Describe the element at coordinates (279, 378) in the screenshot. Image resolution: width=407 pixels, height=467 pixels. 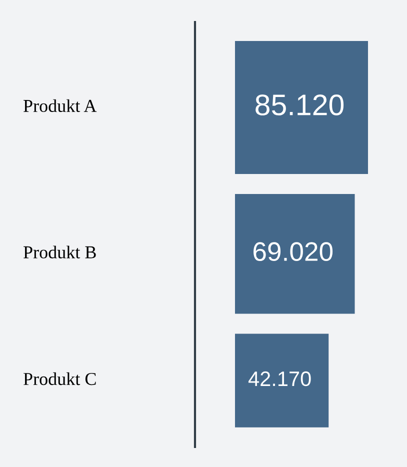
I see `data-label: 42.170` at that location.